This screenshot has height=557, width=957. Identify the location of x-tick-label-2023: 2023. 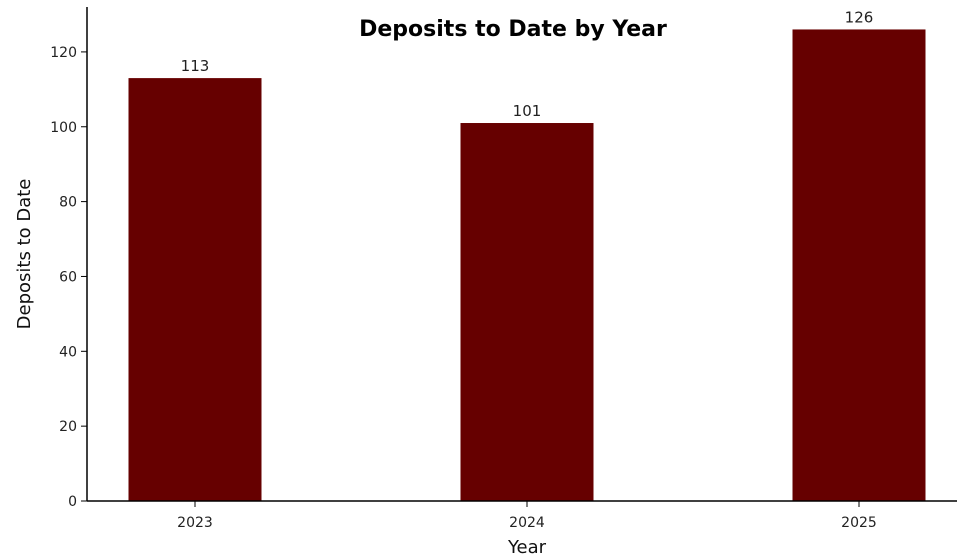
(195, 523).